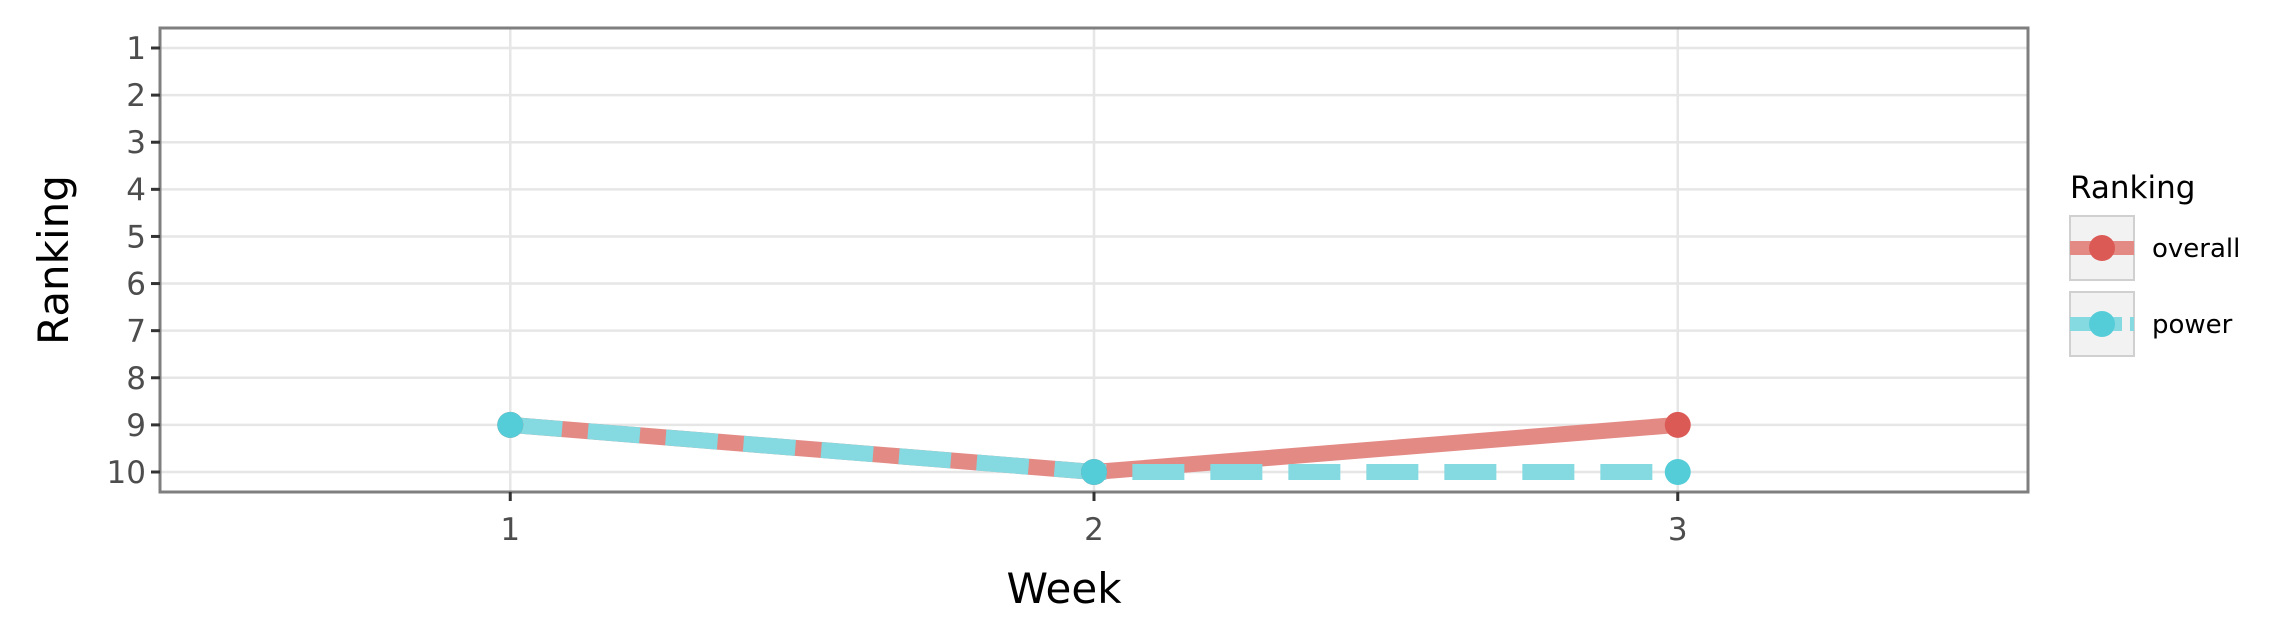 This screenshot has width=2276, height=641. What do you see at coordinates (1678, 530) in the screenshot?
I see `x-tick-label: 3` at bounding box center [1678, 530].